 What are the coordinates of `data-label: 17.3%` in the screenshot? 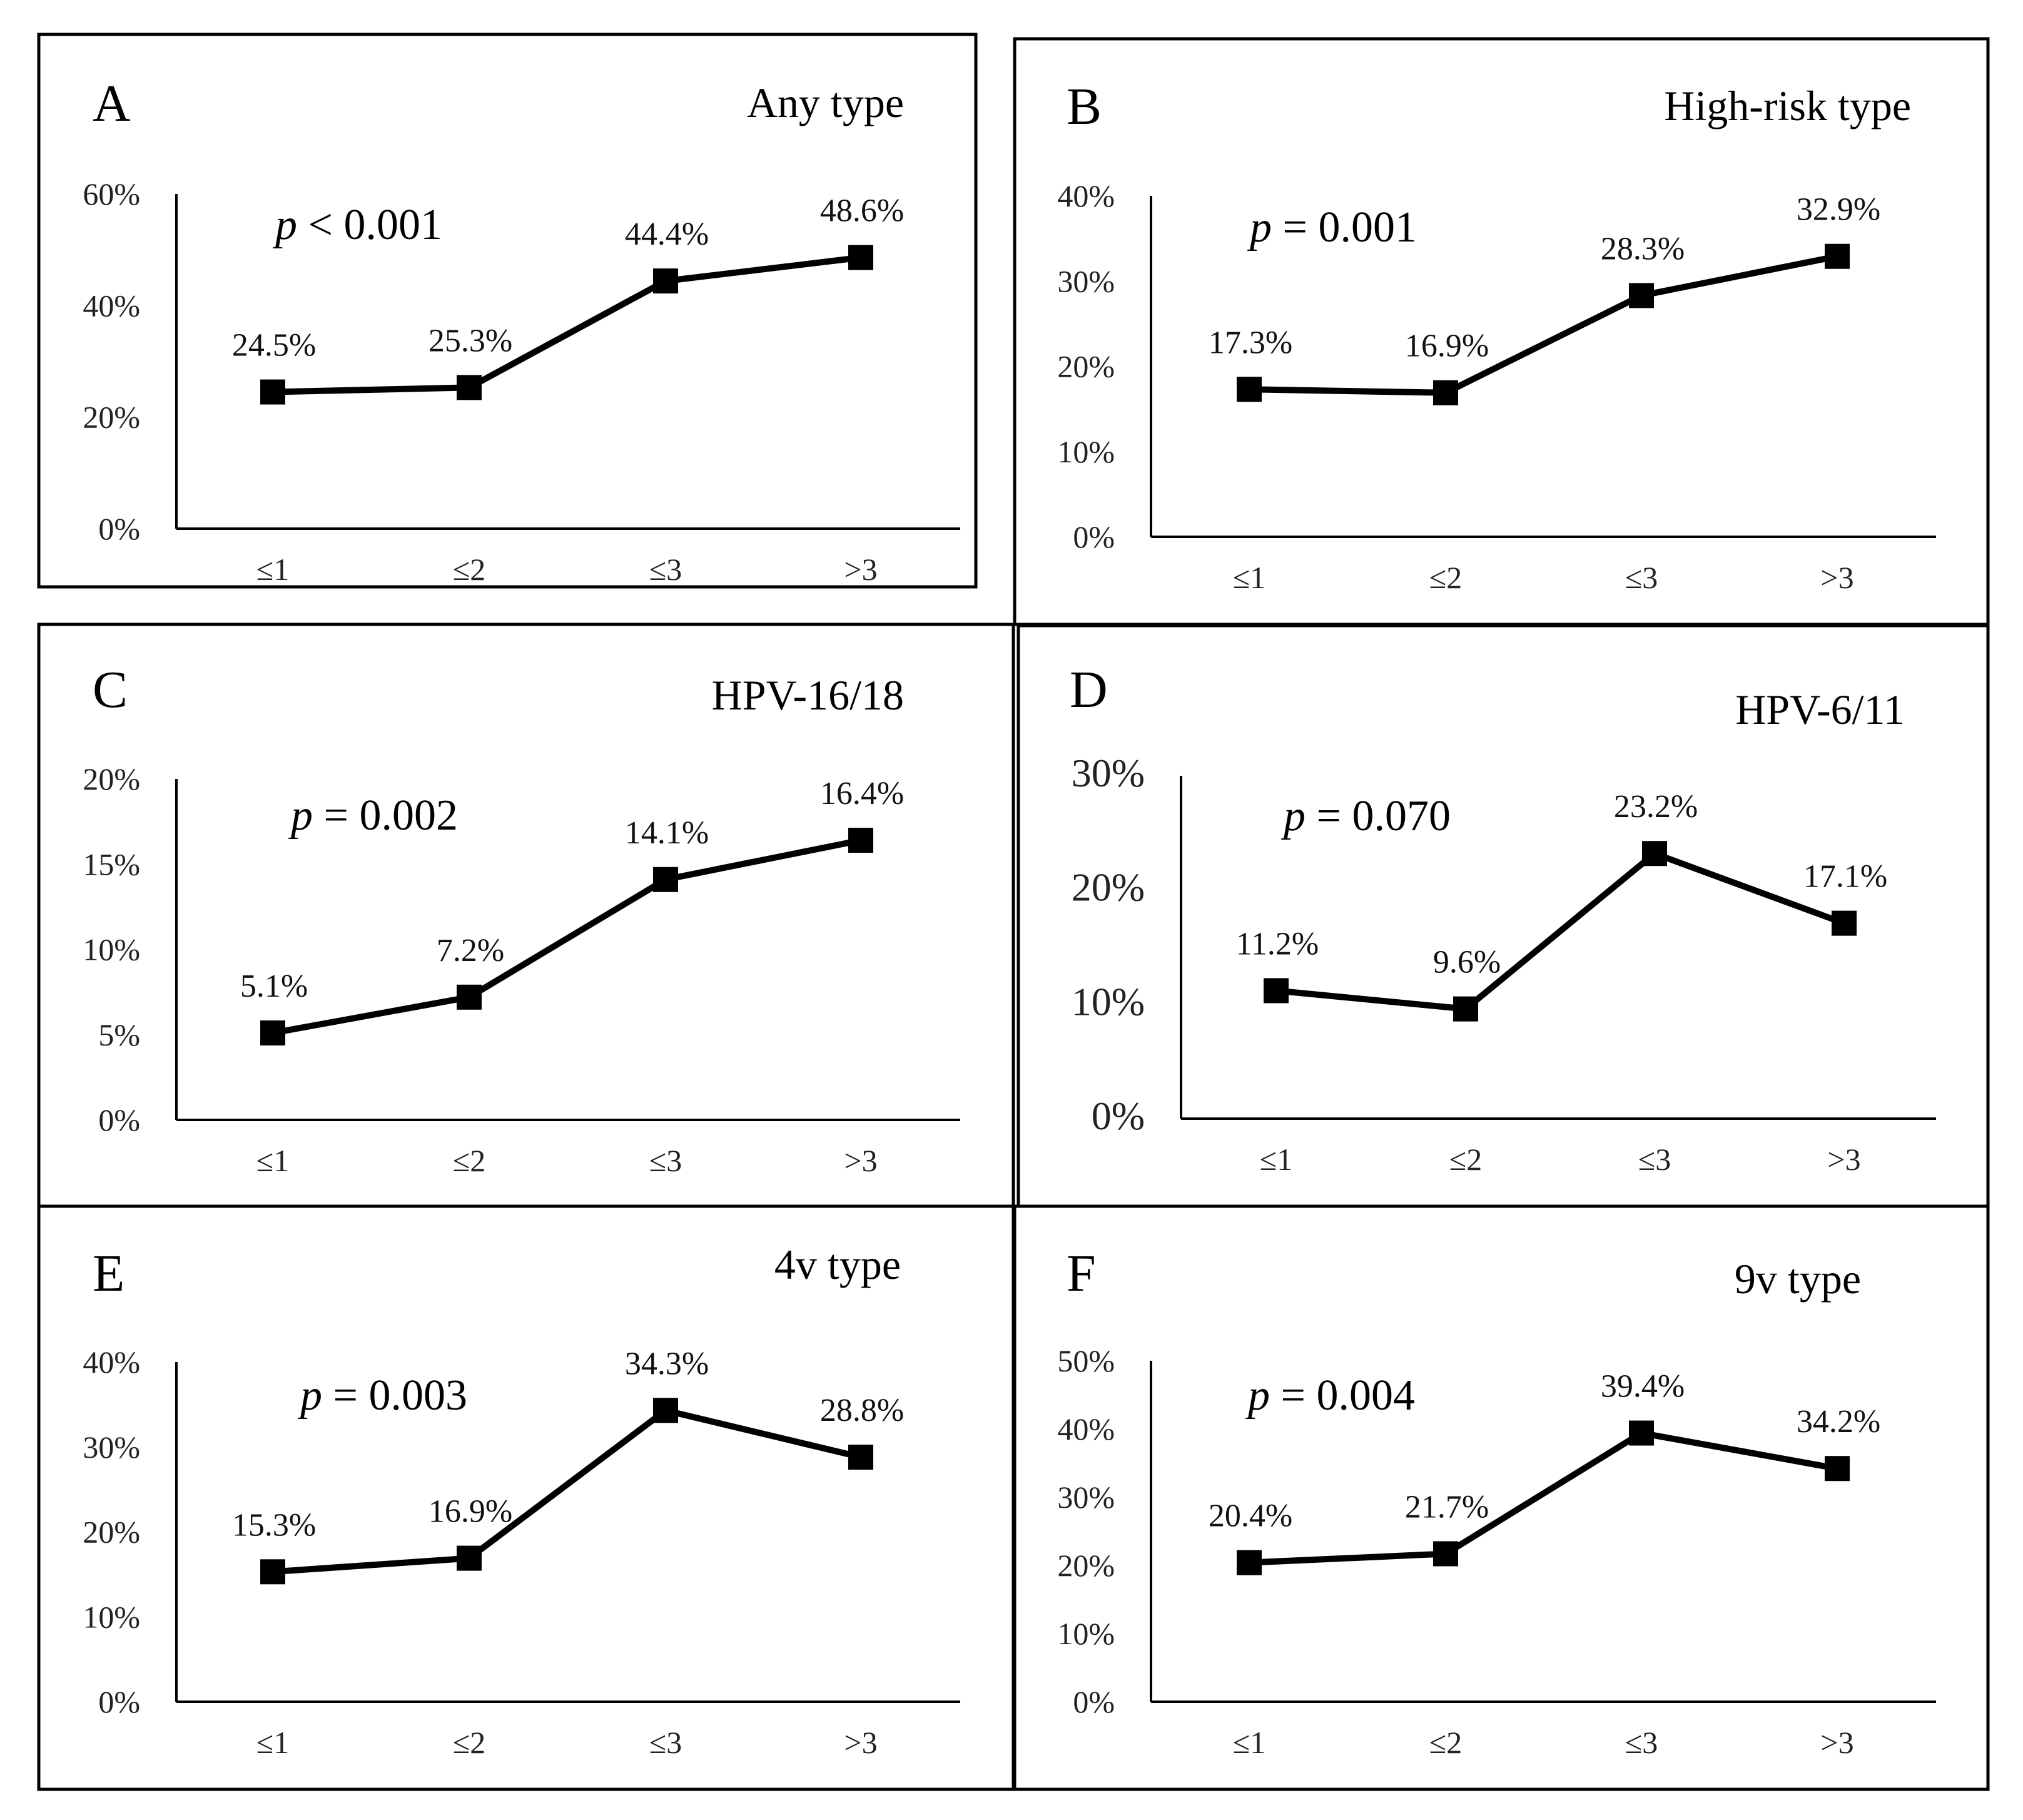 It's located at (1250, 342).